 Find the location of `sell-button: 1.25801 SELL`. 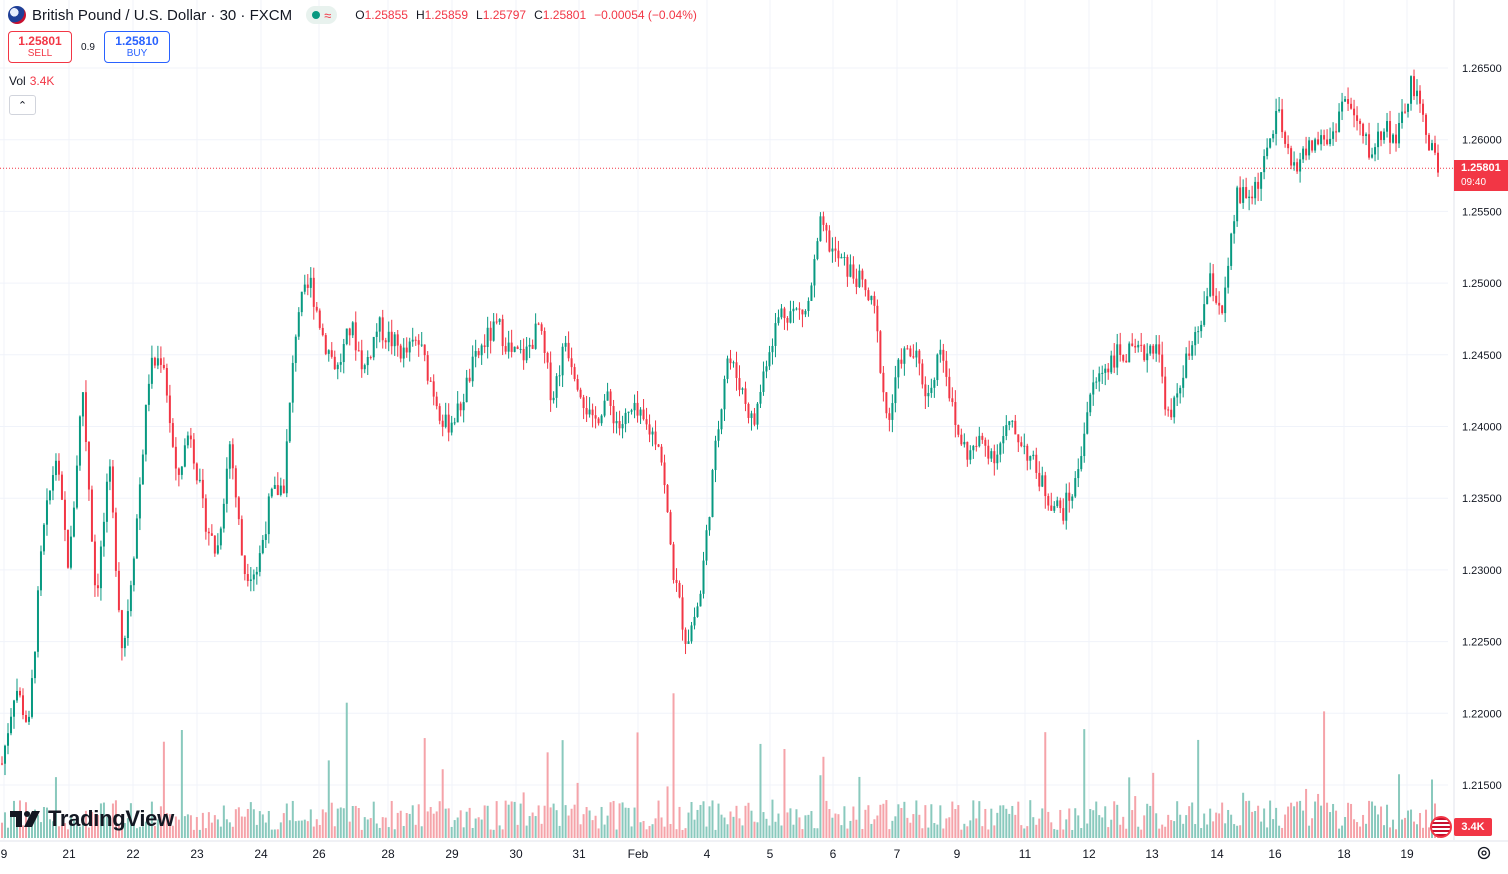

sell-button: 1.25801 SELL is located at coordinates (40, 47).